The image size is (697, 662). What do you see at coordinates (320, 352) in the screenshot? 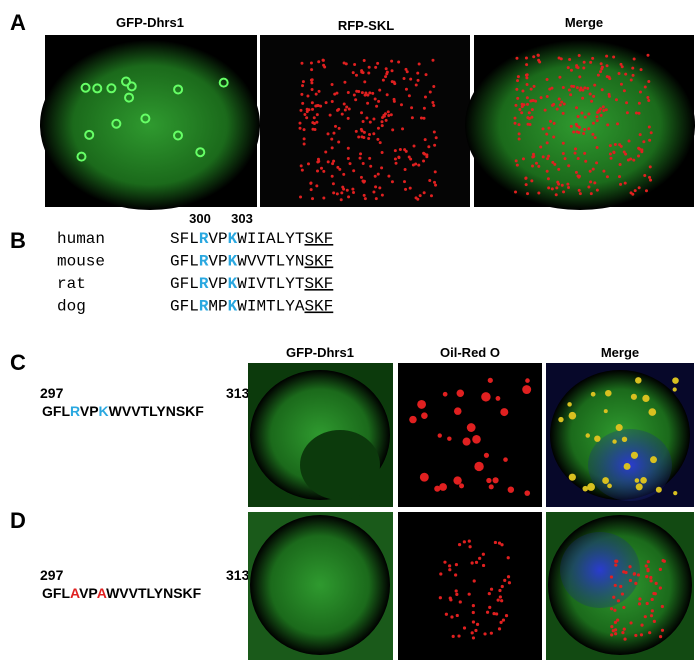
I see `panel-title: GFP-Dhrs1` at bounding box center [320, 352].